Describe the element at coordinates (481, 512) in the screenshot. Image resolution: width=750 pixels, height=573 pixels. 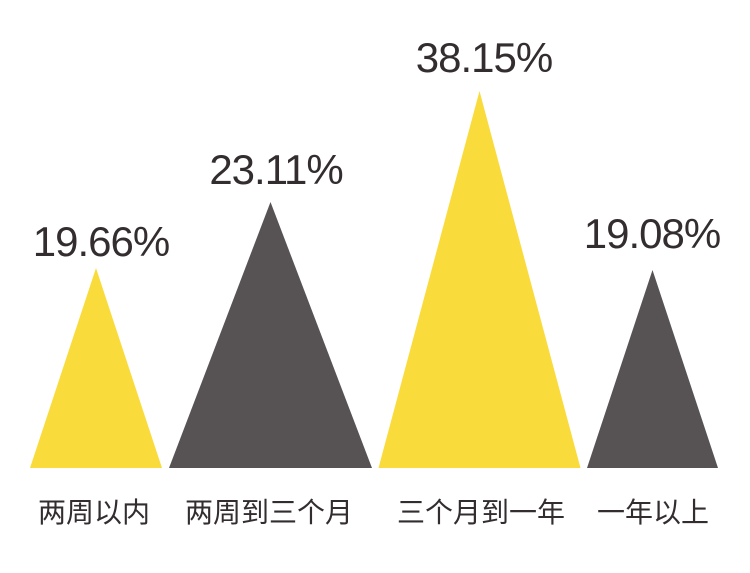
I see `category-label: 三个月到一年` at that location.